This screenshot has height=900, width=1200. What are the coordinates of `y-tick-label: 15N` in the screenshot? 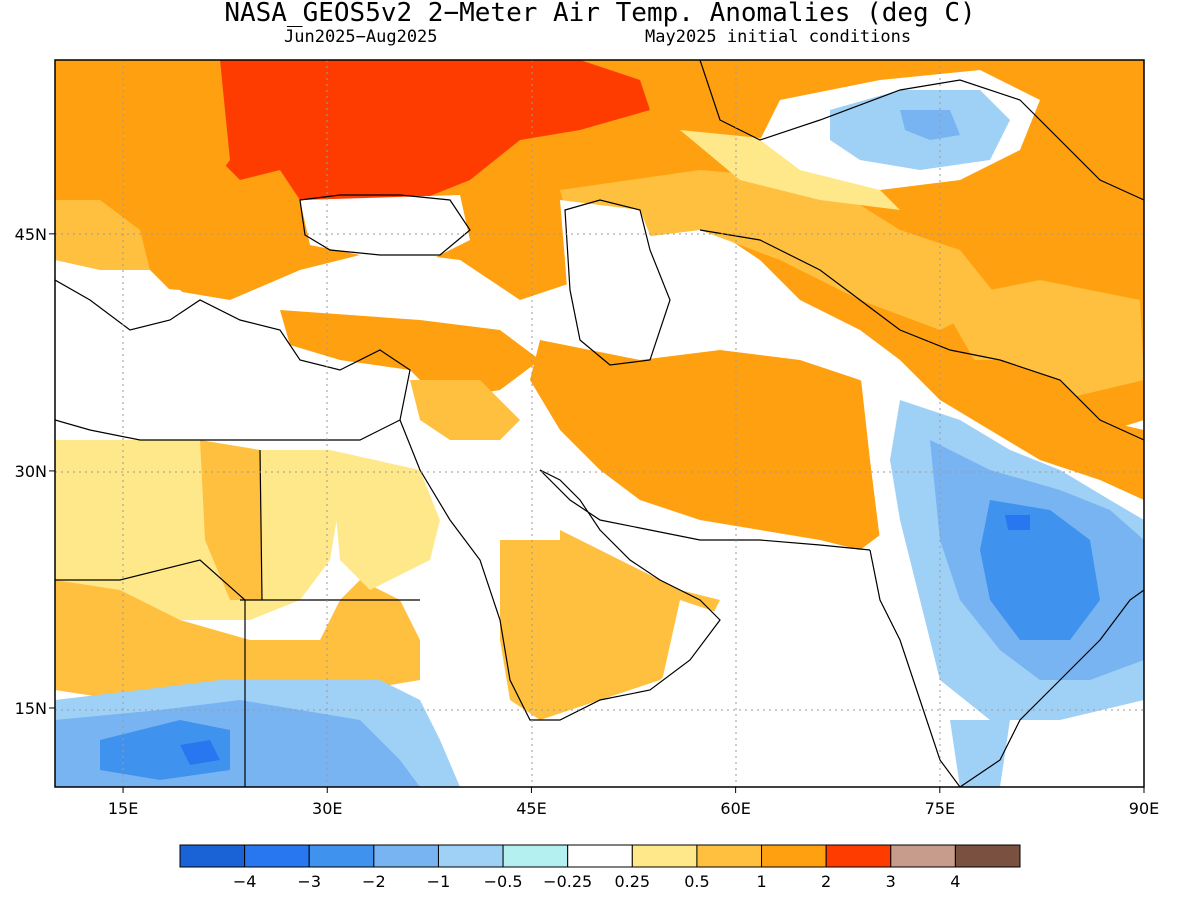 It's located at (31, 708).